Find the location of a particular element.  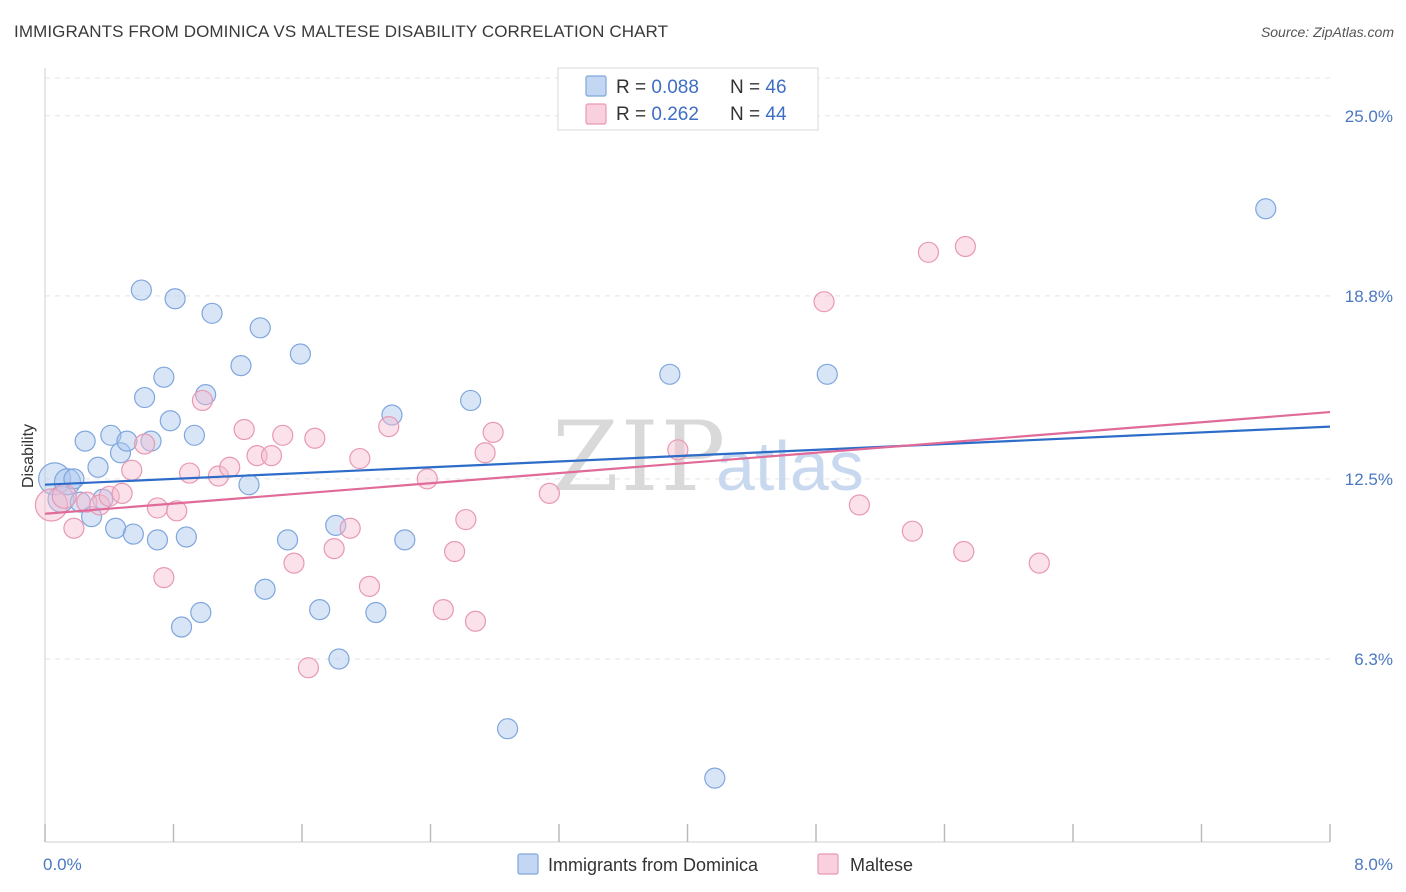

legend-n-value: 46 is located at coordinates (775, 87).